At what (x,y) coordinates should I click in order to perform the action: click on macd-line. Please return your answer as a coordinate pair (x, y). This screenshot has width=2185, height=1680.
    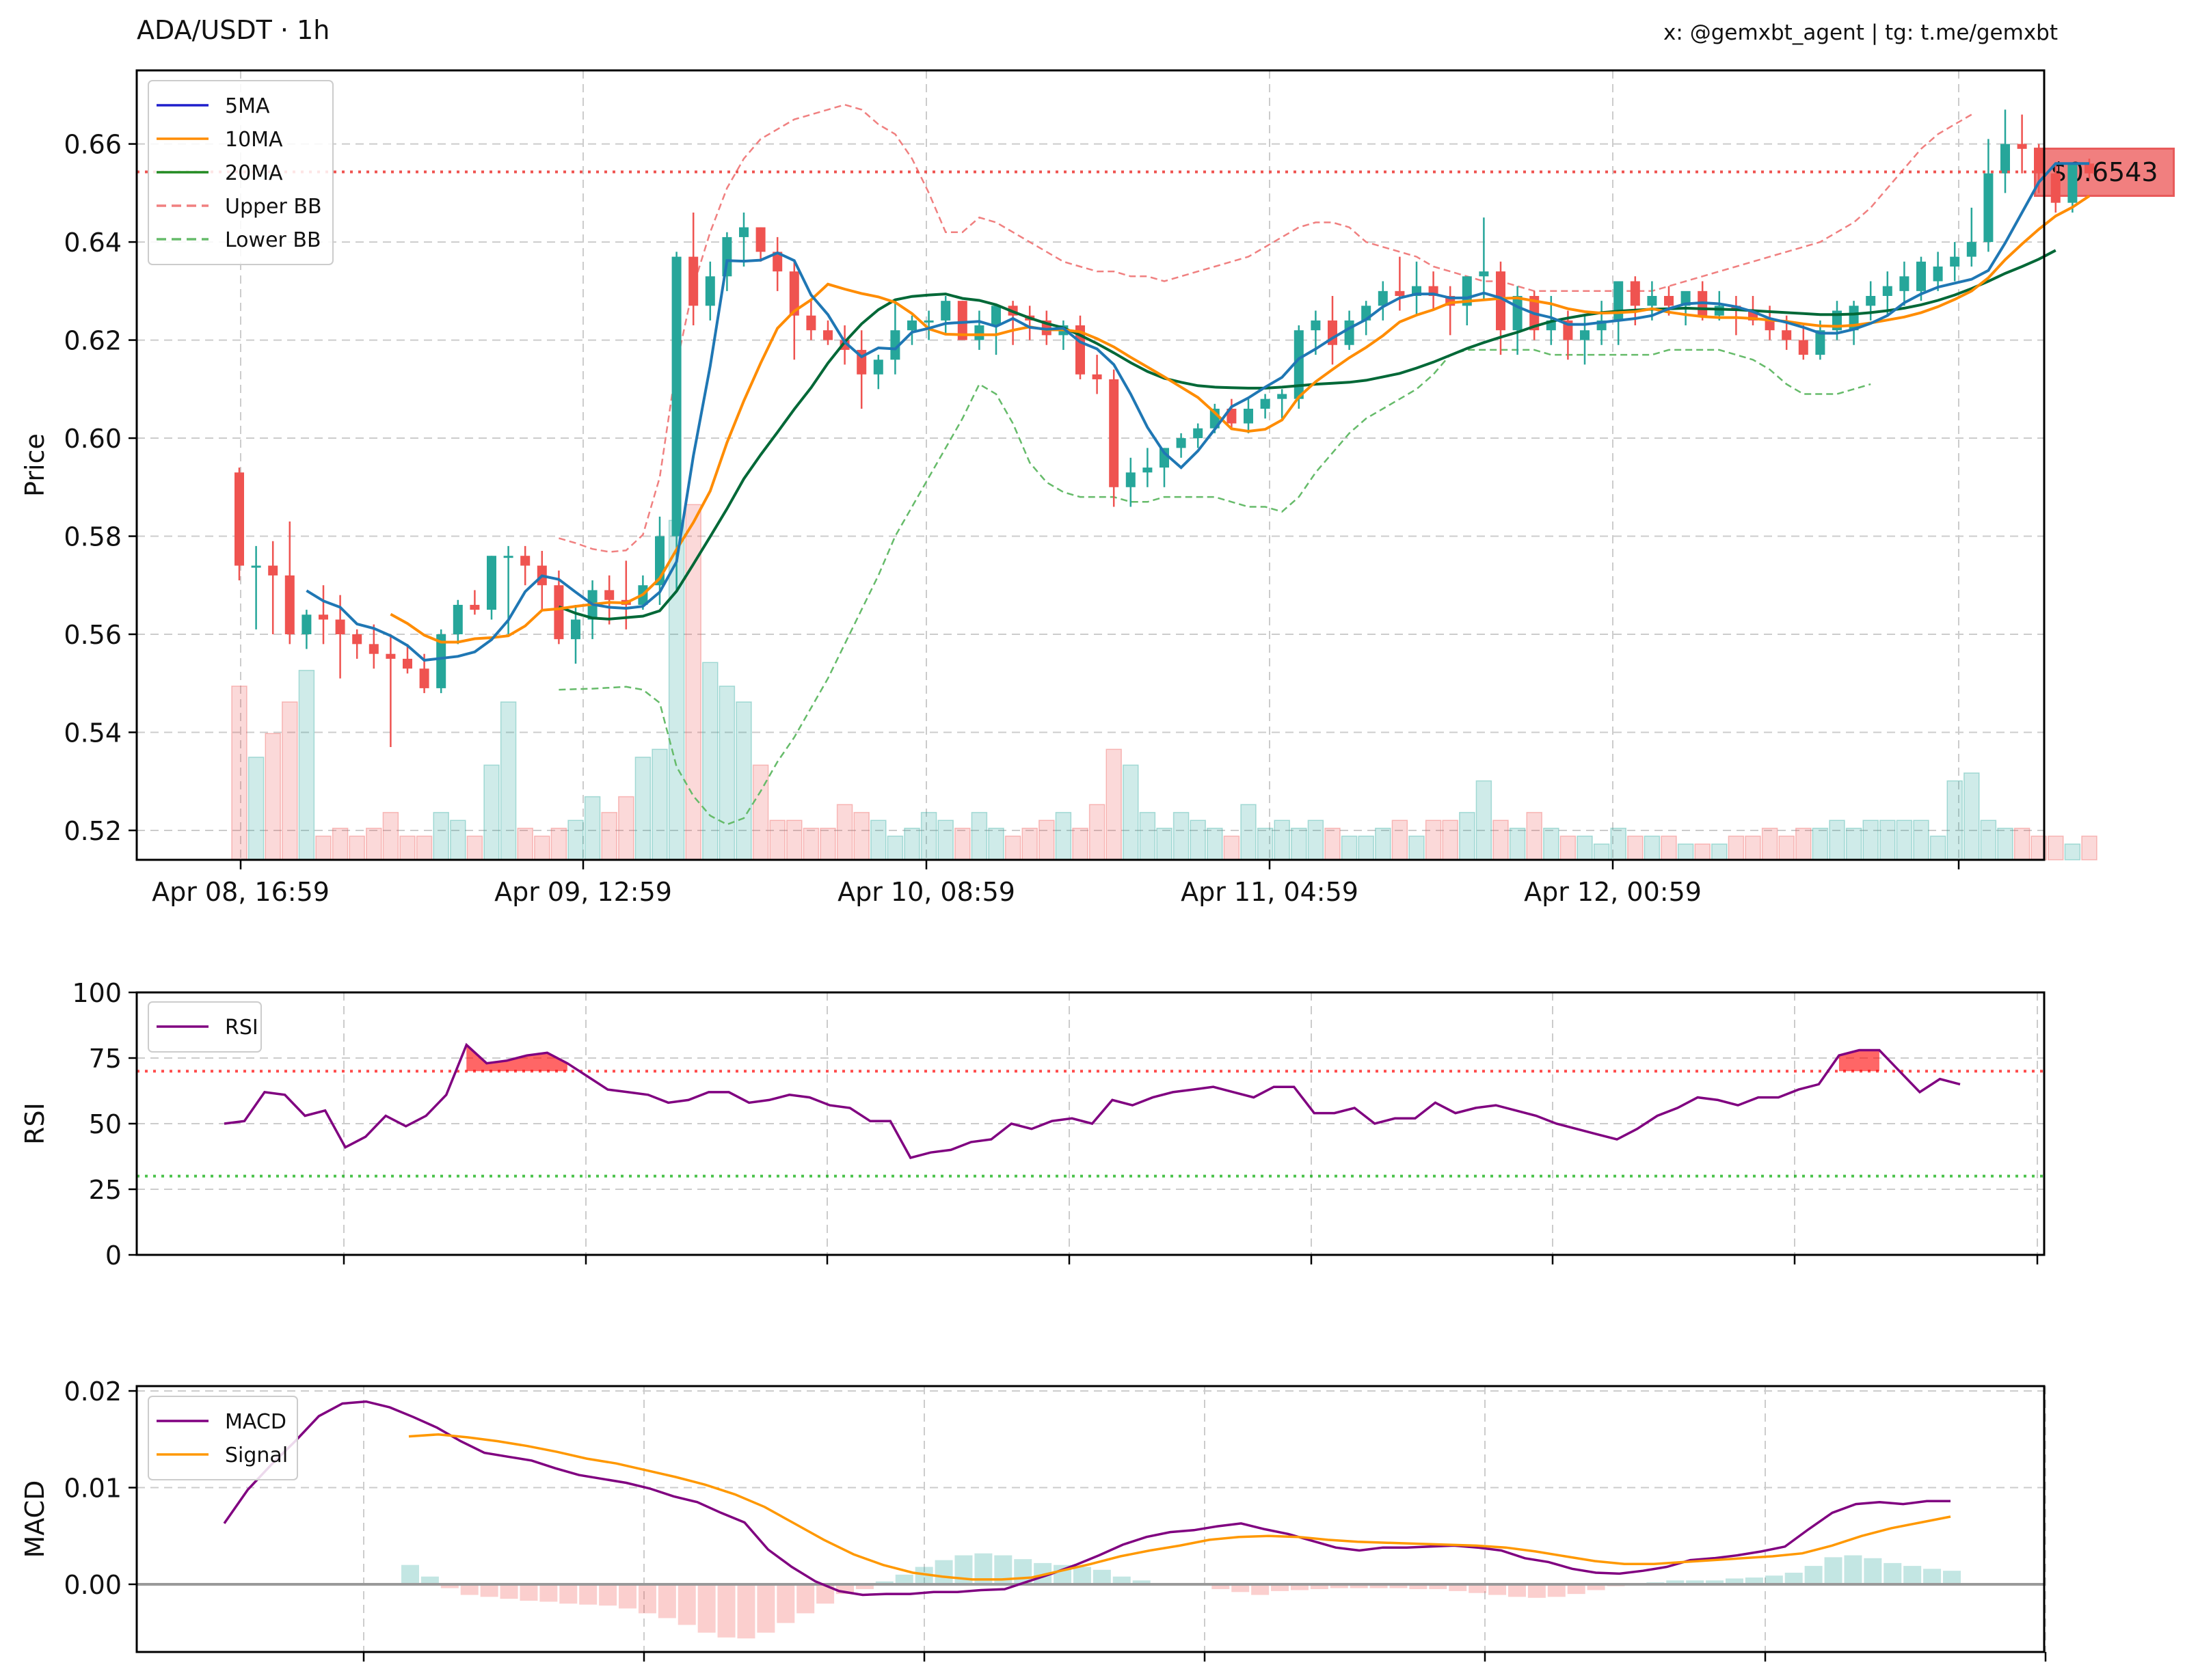
    Looking at the image, I should click on (1087, 1498).